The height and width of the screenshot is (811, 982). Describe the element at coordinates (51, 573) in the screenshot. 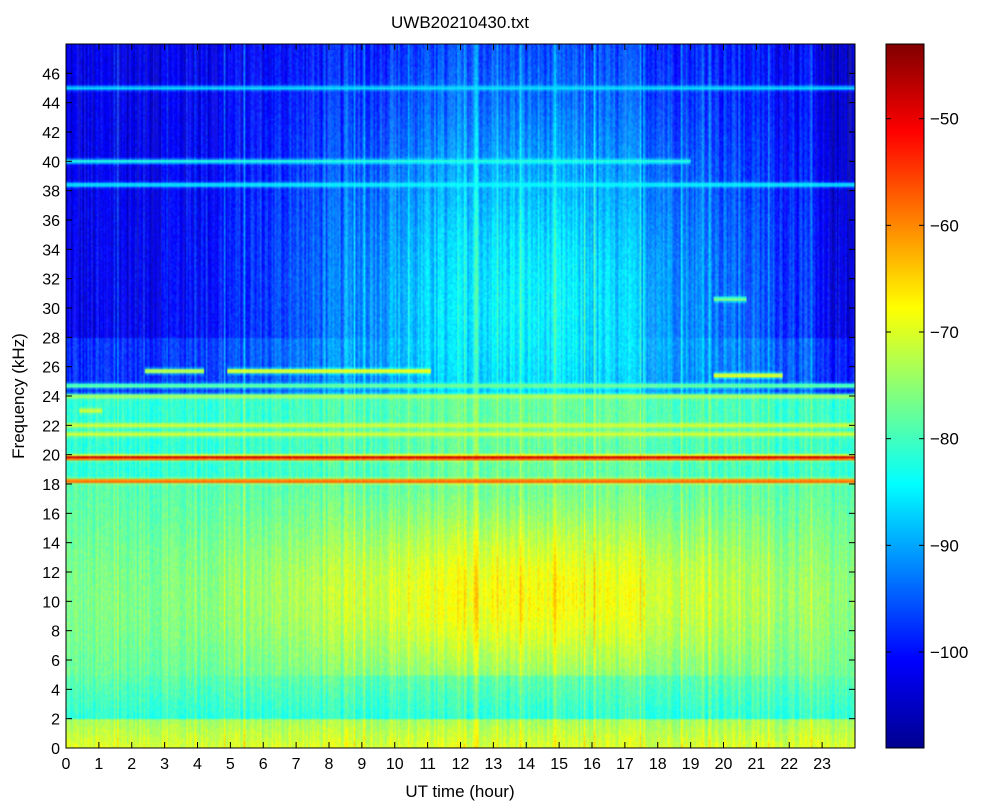

I see `y-tick-label: 12` at that location.